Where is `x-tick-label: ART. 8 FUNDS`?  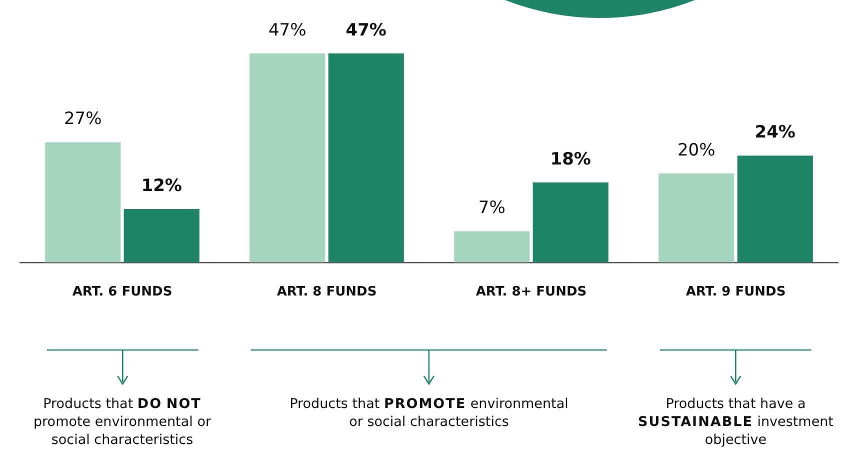 x-tick-label: ART. 8 FUNDS is located at coordinates (326, 292).